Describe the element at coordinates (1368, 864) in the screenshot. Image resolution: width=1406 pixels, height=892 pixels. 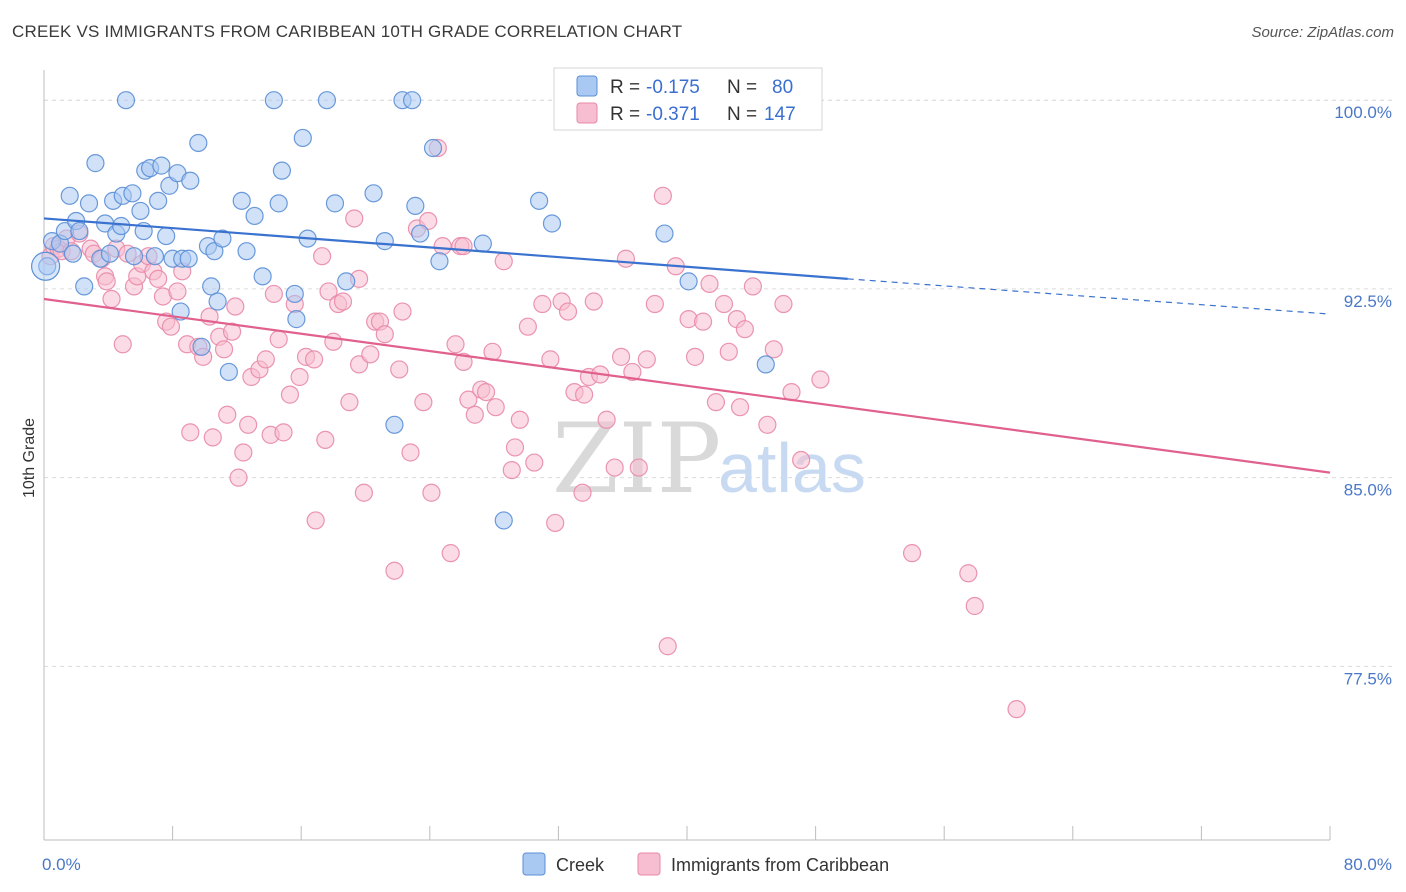
I see `x-tick-label-max: 80.0%` at that location.